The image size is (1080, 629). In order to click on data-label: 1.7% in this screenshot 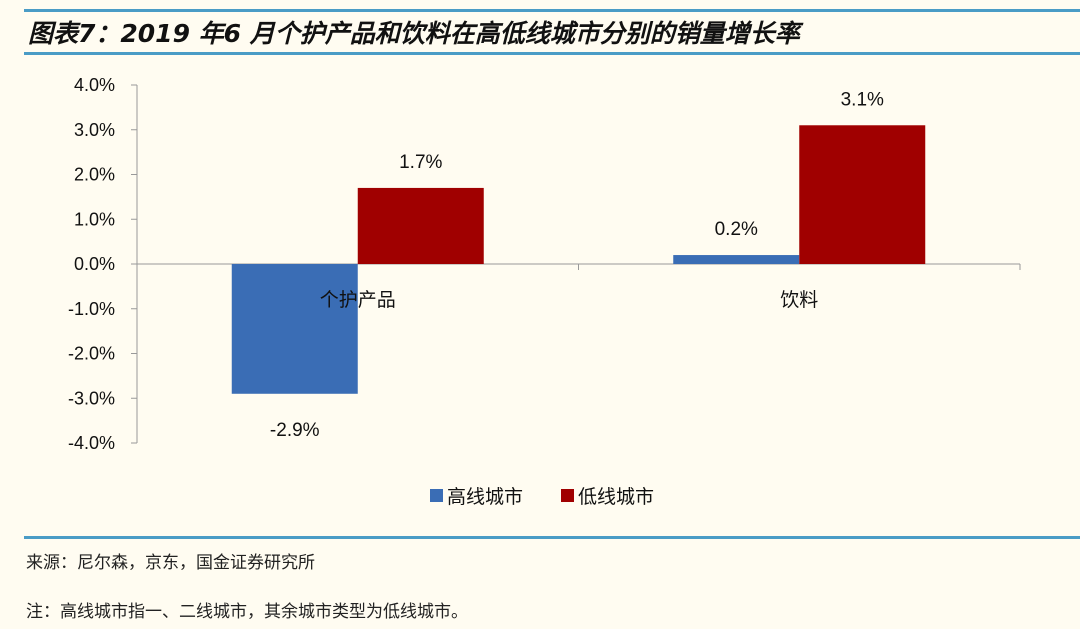, I will do `click(420, 162)`.